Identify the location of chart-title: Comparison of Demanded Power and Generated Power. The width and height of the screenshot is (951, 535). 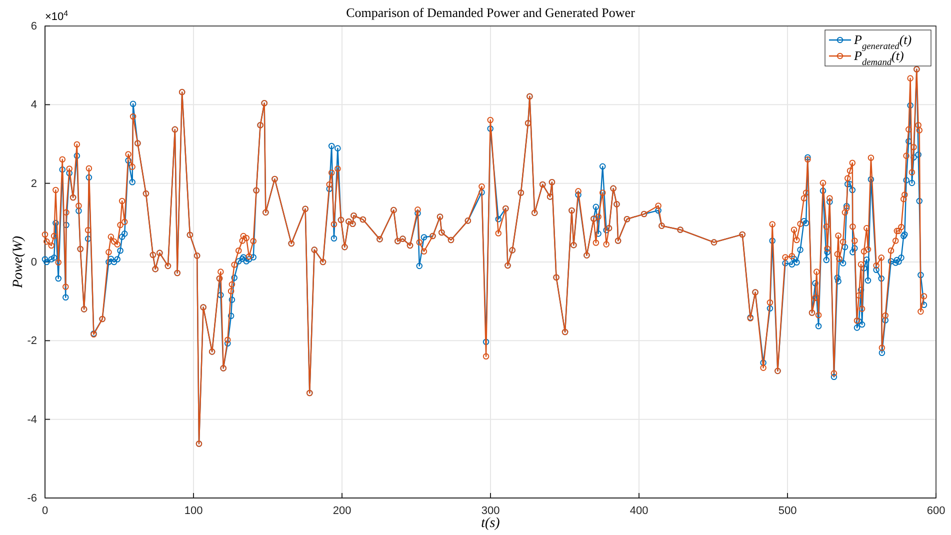
(491, 12).